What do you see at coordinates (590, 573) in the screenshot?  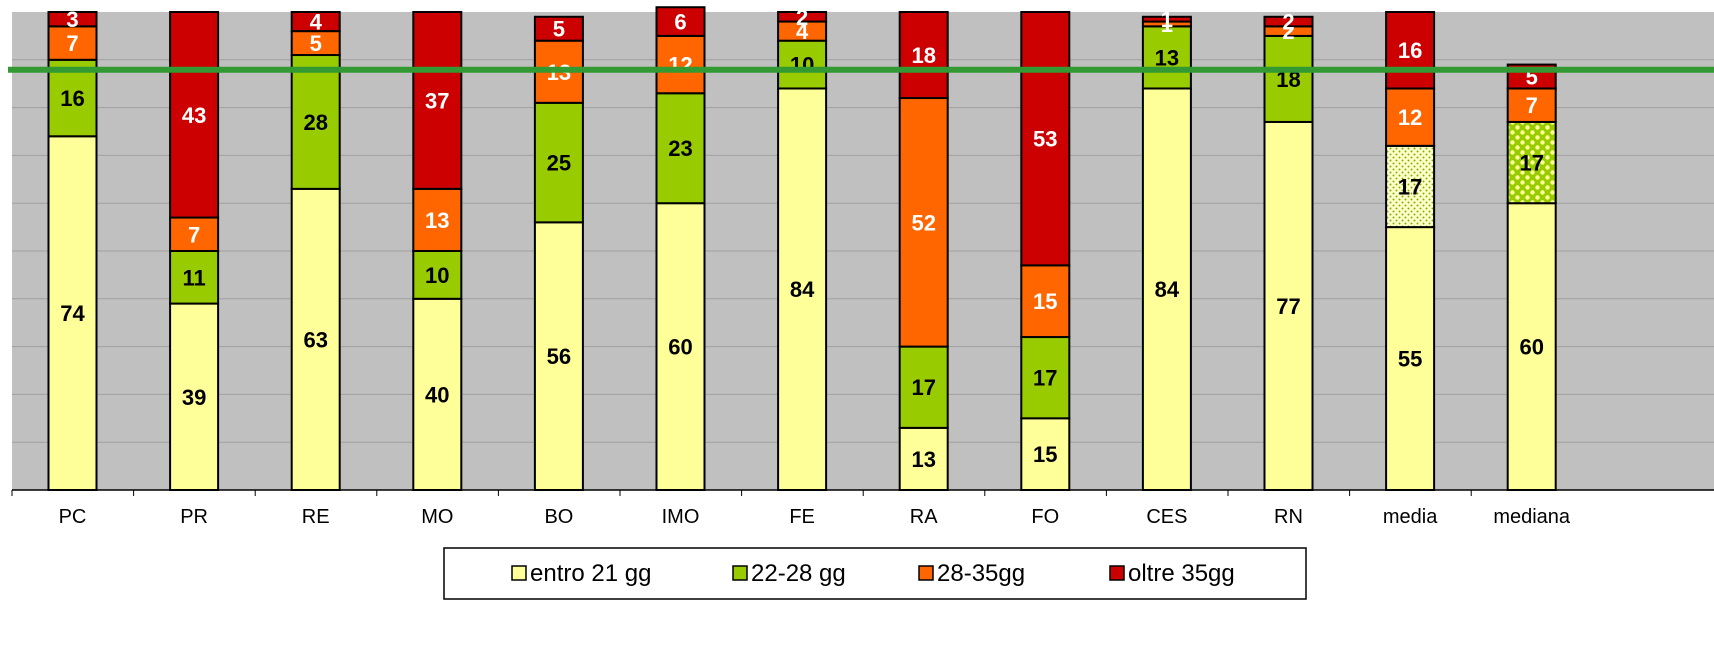 I see `legend-label: entro 21 gg` at bounding box center [590, 573].